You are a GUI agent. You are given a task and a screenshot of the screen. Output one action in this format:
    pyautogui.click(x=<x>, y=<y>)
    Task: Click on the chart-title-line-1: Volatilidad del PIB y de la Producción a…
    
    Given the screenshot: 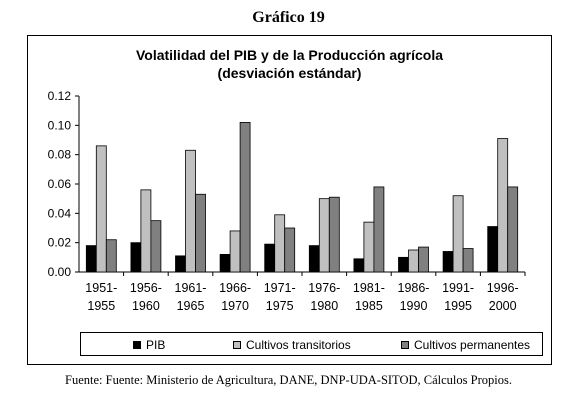 What is the action you would take?
    pyautogui.click(x=289, y=55)
    